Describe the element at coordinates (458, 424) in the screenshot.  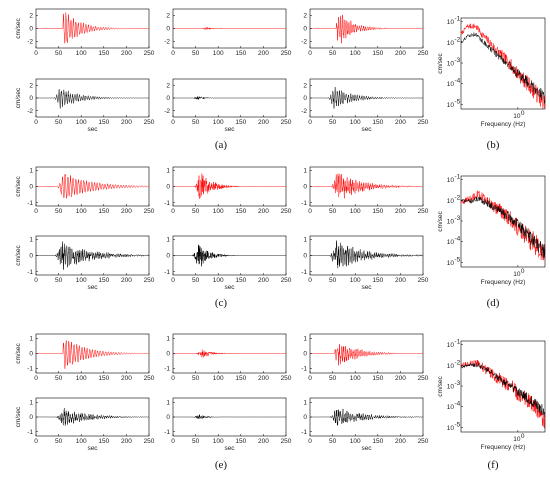
I see `y-tick-exponent: -5` at that location.